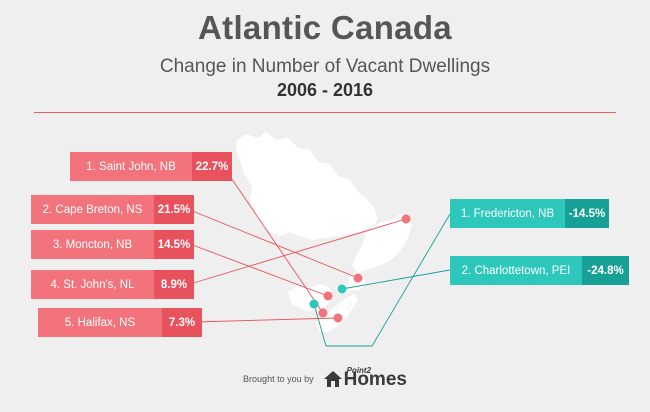 This screenshot has width=650, height=412. What do you see at coordinates (396, 279) in the screenshot?
I see `leader-line-charlottetown` at bounding box center [396, 279].